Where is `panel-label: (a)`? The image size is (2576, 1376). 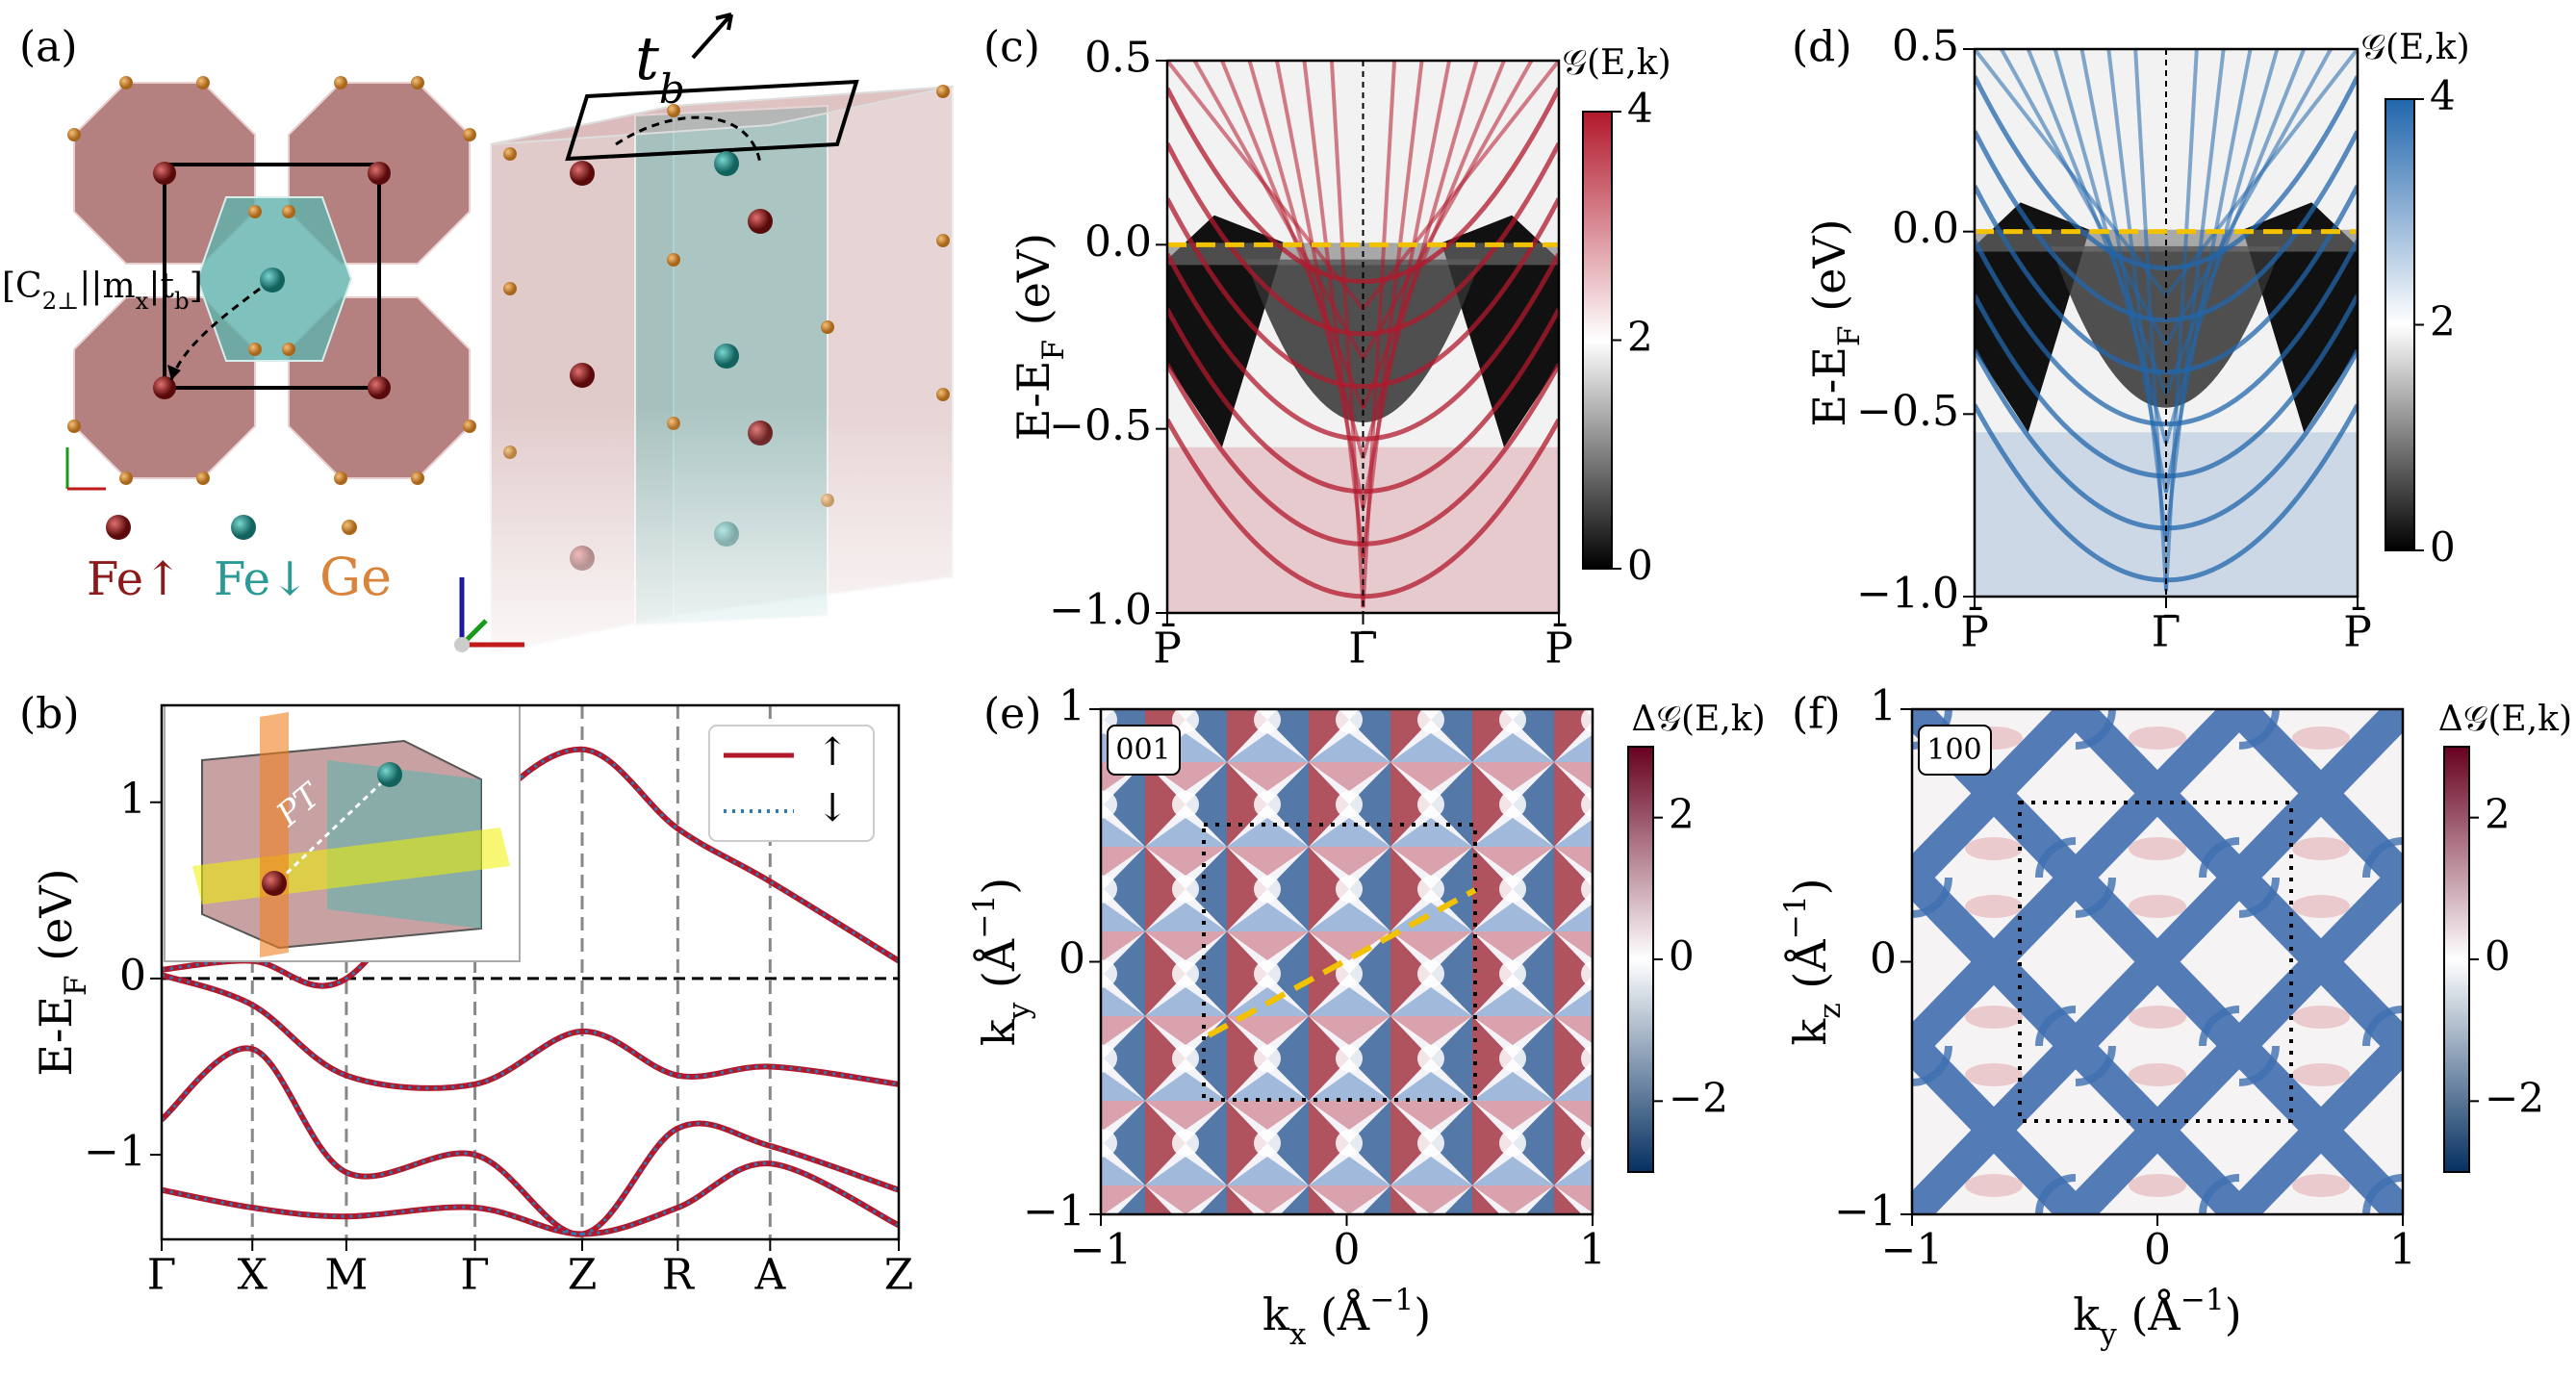
panel-label: (a) is located at coordinates (48, 47).